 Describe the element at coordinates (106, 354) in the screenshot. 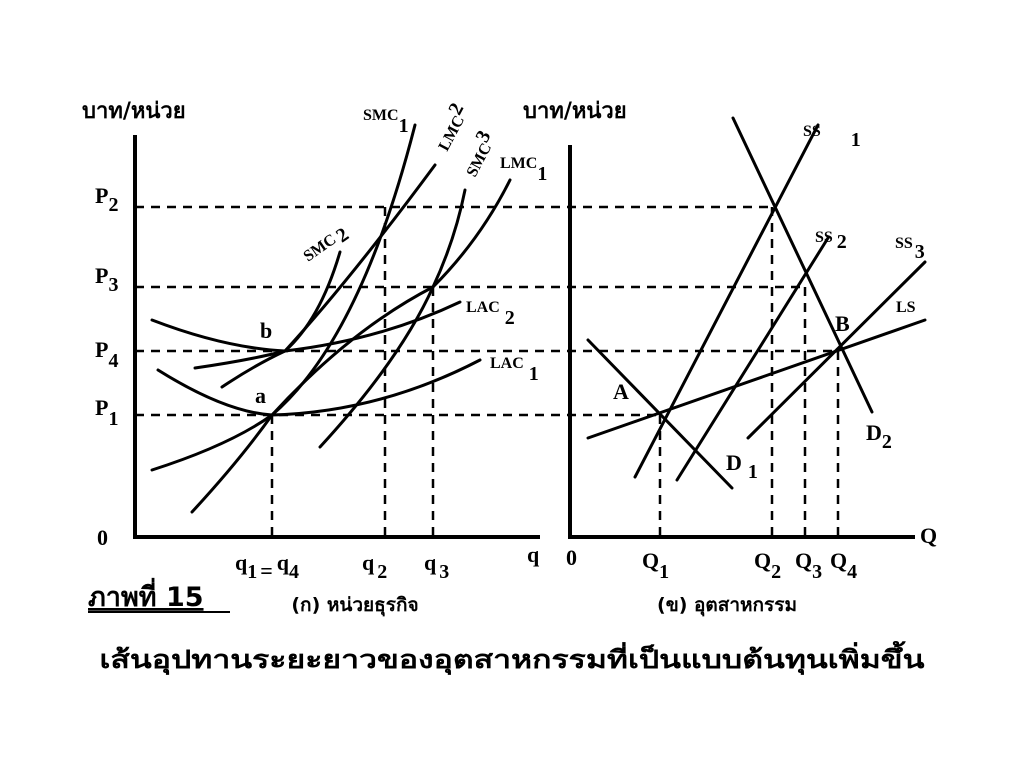

I see `price-label: P4` at that location.